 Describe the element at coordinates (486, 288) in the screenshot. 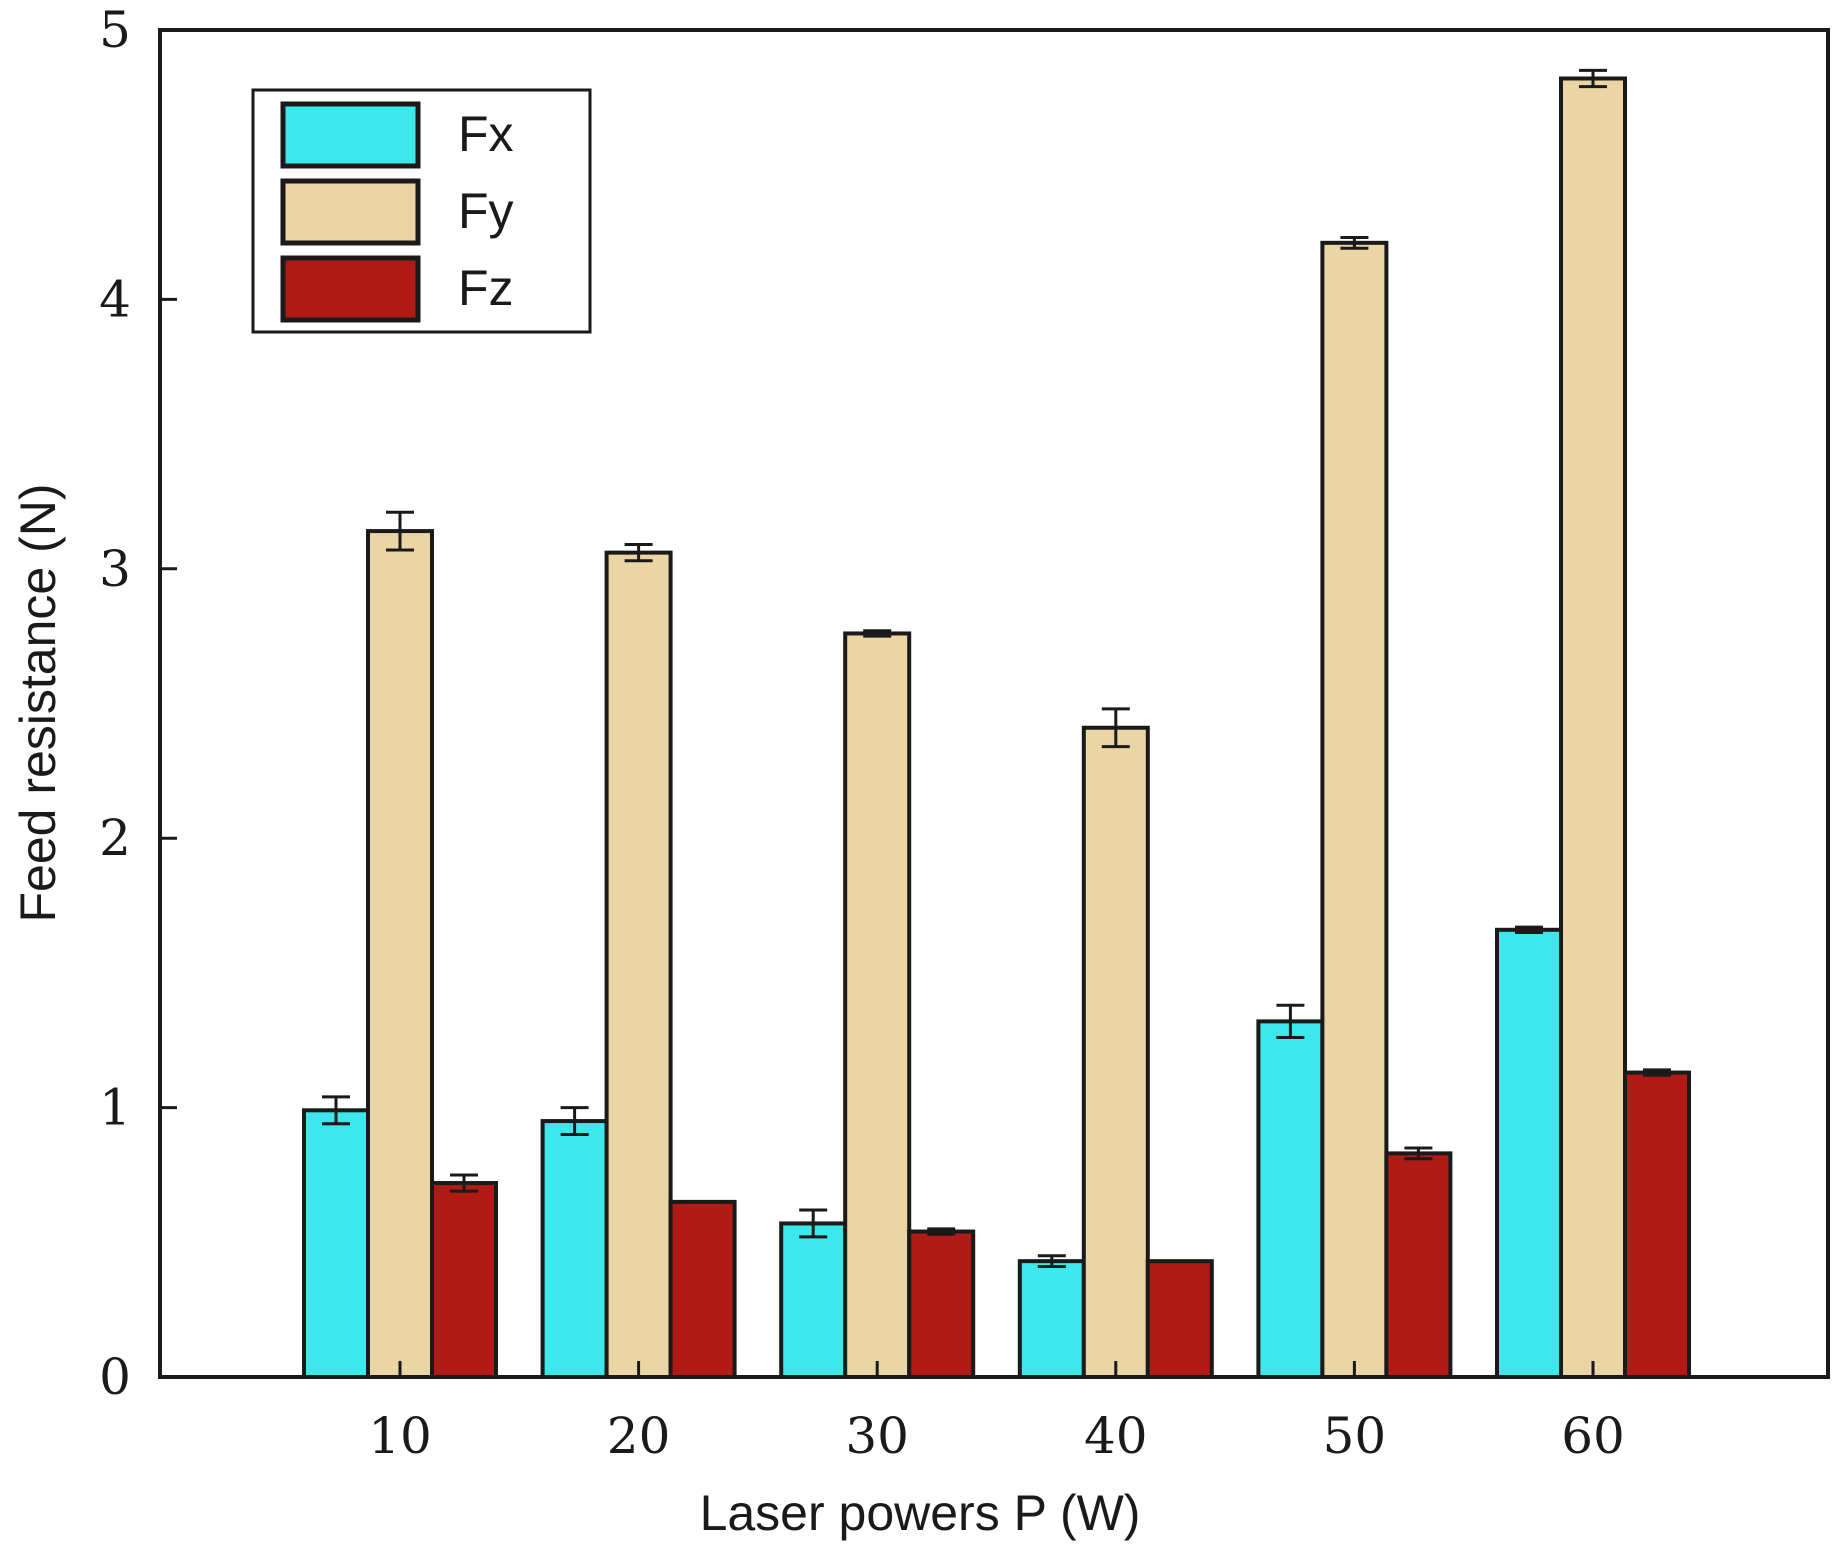

I see `legend-label-fz: Fz` at that location.